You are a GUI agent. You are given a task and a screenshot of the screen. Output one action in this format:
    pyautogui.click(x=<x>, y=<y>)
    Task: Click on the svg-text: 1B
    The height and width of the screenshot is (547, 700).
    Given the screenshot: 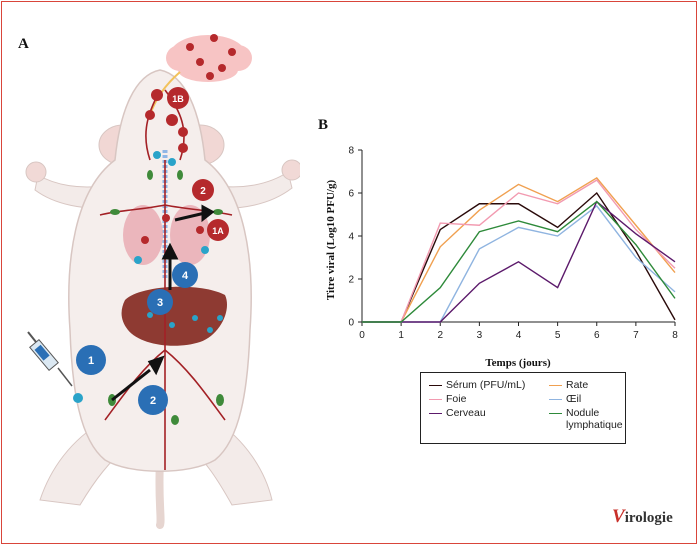 What is the action you would take?
    pyautogui.click(x=178, y=99)
    